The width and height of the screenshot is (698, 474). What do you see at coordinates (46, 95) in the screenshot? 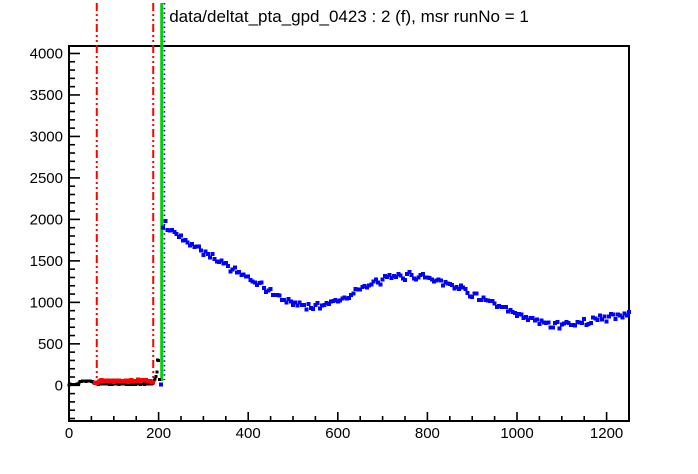
I see `y-tick-label: 3500` at bounding box center [46, 95].